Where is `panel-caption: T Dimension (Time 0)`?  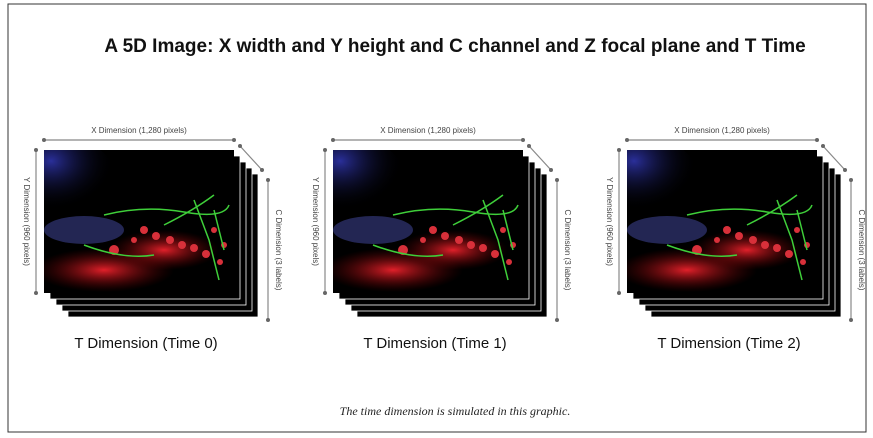
panel-caption: T Dimension (Time 0) is located at coordinates (145, 343).